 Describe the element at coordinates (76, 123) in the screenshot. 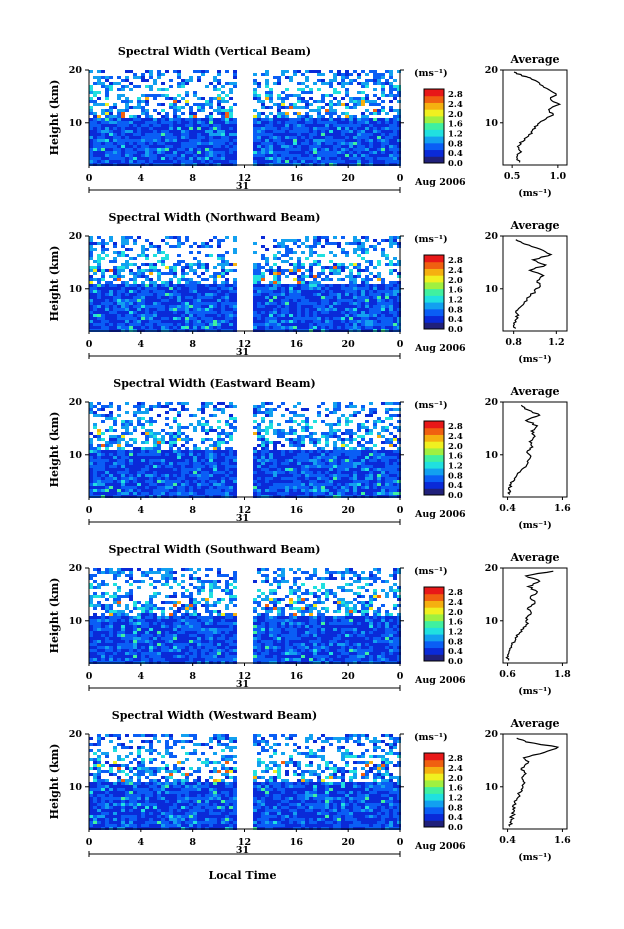

I see `y-tick-label: 10` at that location.